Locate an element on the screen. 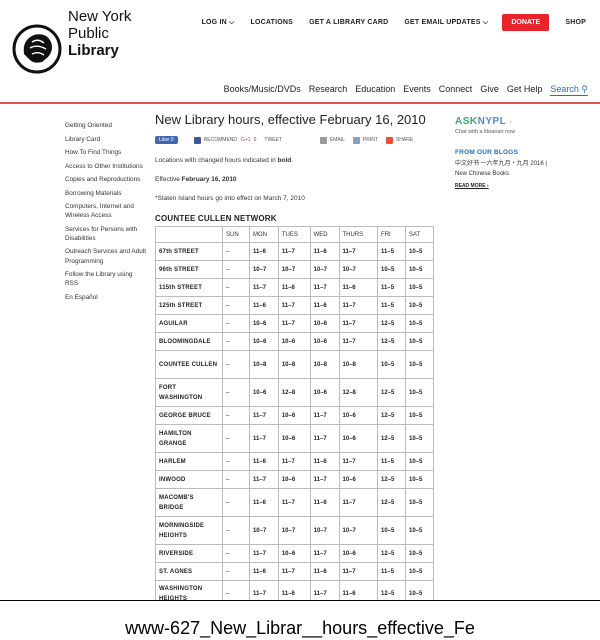  nav-events: Events is located at coordinates (417, 89).